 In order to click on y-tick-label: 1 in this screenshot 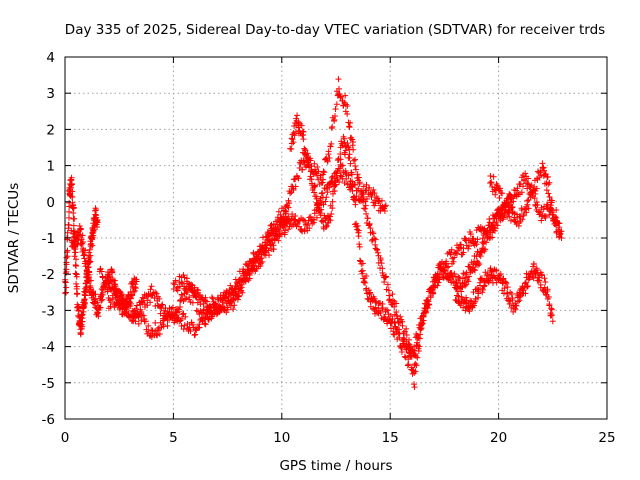, I will do `click(50, 167)`.